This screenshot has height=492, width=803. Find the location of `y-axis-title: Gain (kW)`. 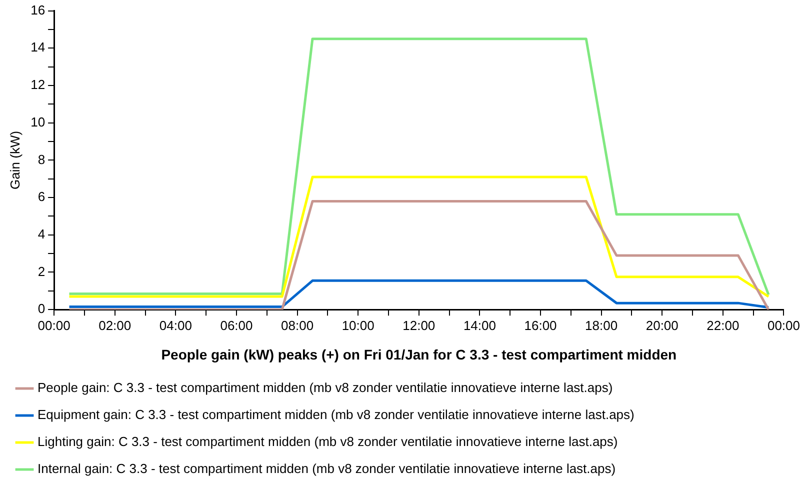

y-axis-title: Gain (kW) is located at coordinates (14, 160).